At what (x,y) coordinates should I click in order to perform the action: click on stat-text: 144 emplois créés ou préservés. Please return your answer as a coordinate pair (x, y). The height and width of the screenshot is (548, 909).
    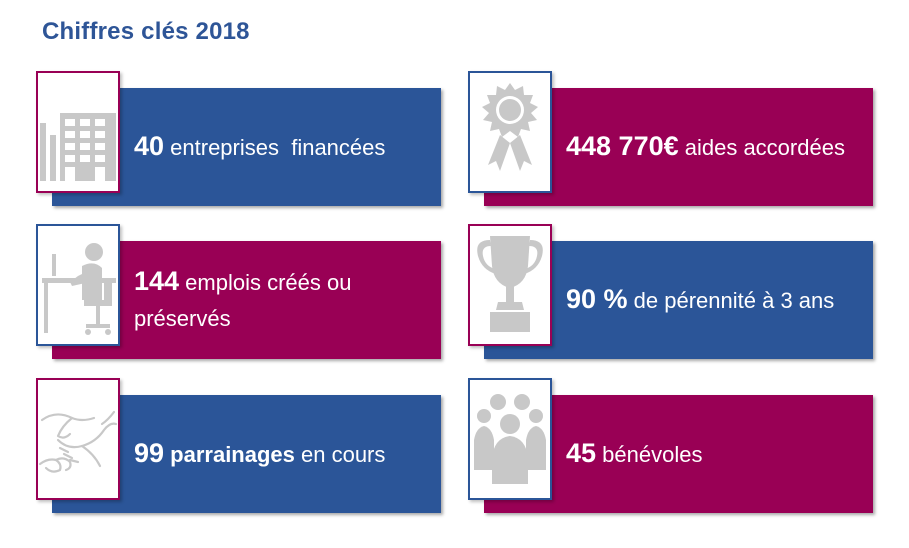
    Looking at the image, I should click on (284, 300).